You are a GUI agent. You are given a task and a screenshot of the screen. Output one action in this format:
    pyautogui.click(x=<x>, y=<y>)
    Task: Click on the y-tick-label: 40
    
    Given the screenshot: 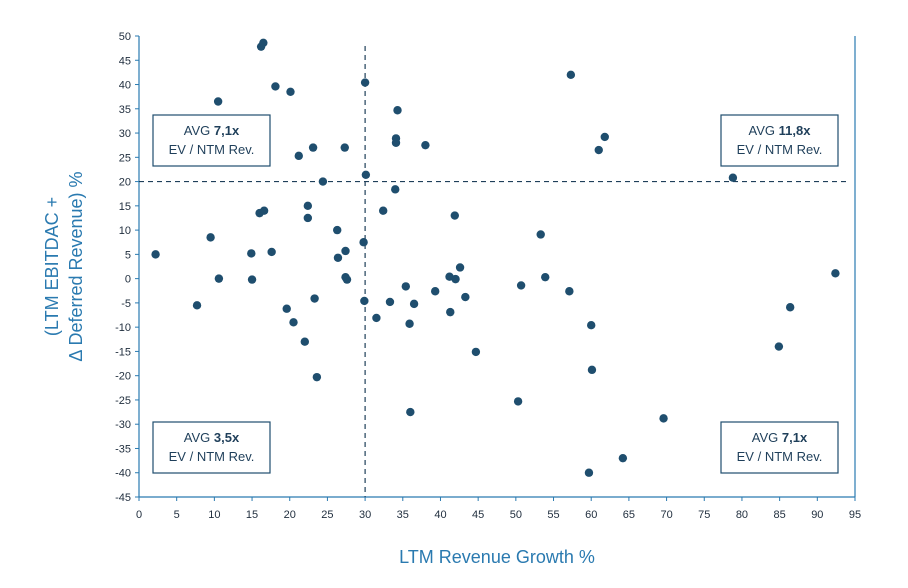 What is the action you would take?
    pyautogui.click(x=125, y=86)
    